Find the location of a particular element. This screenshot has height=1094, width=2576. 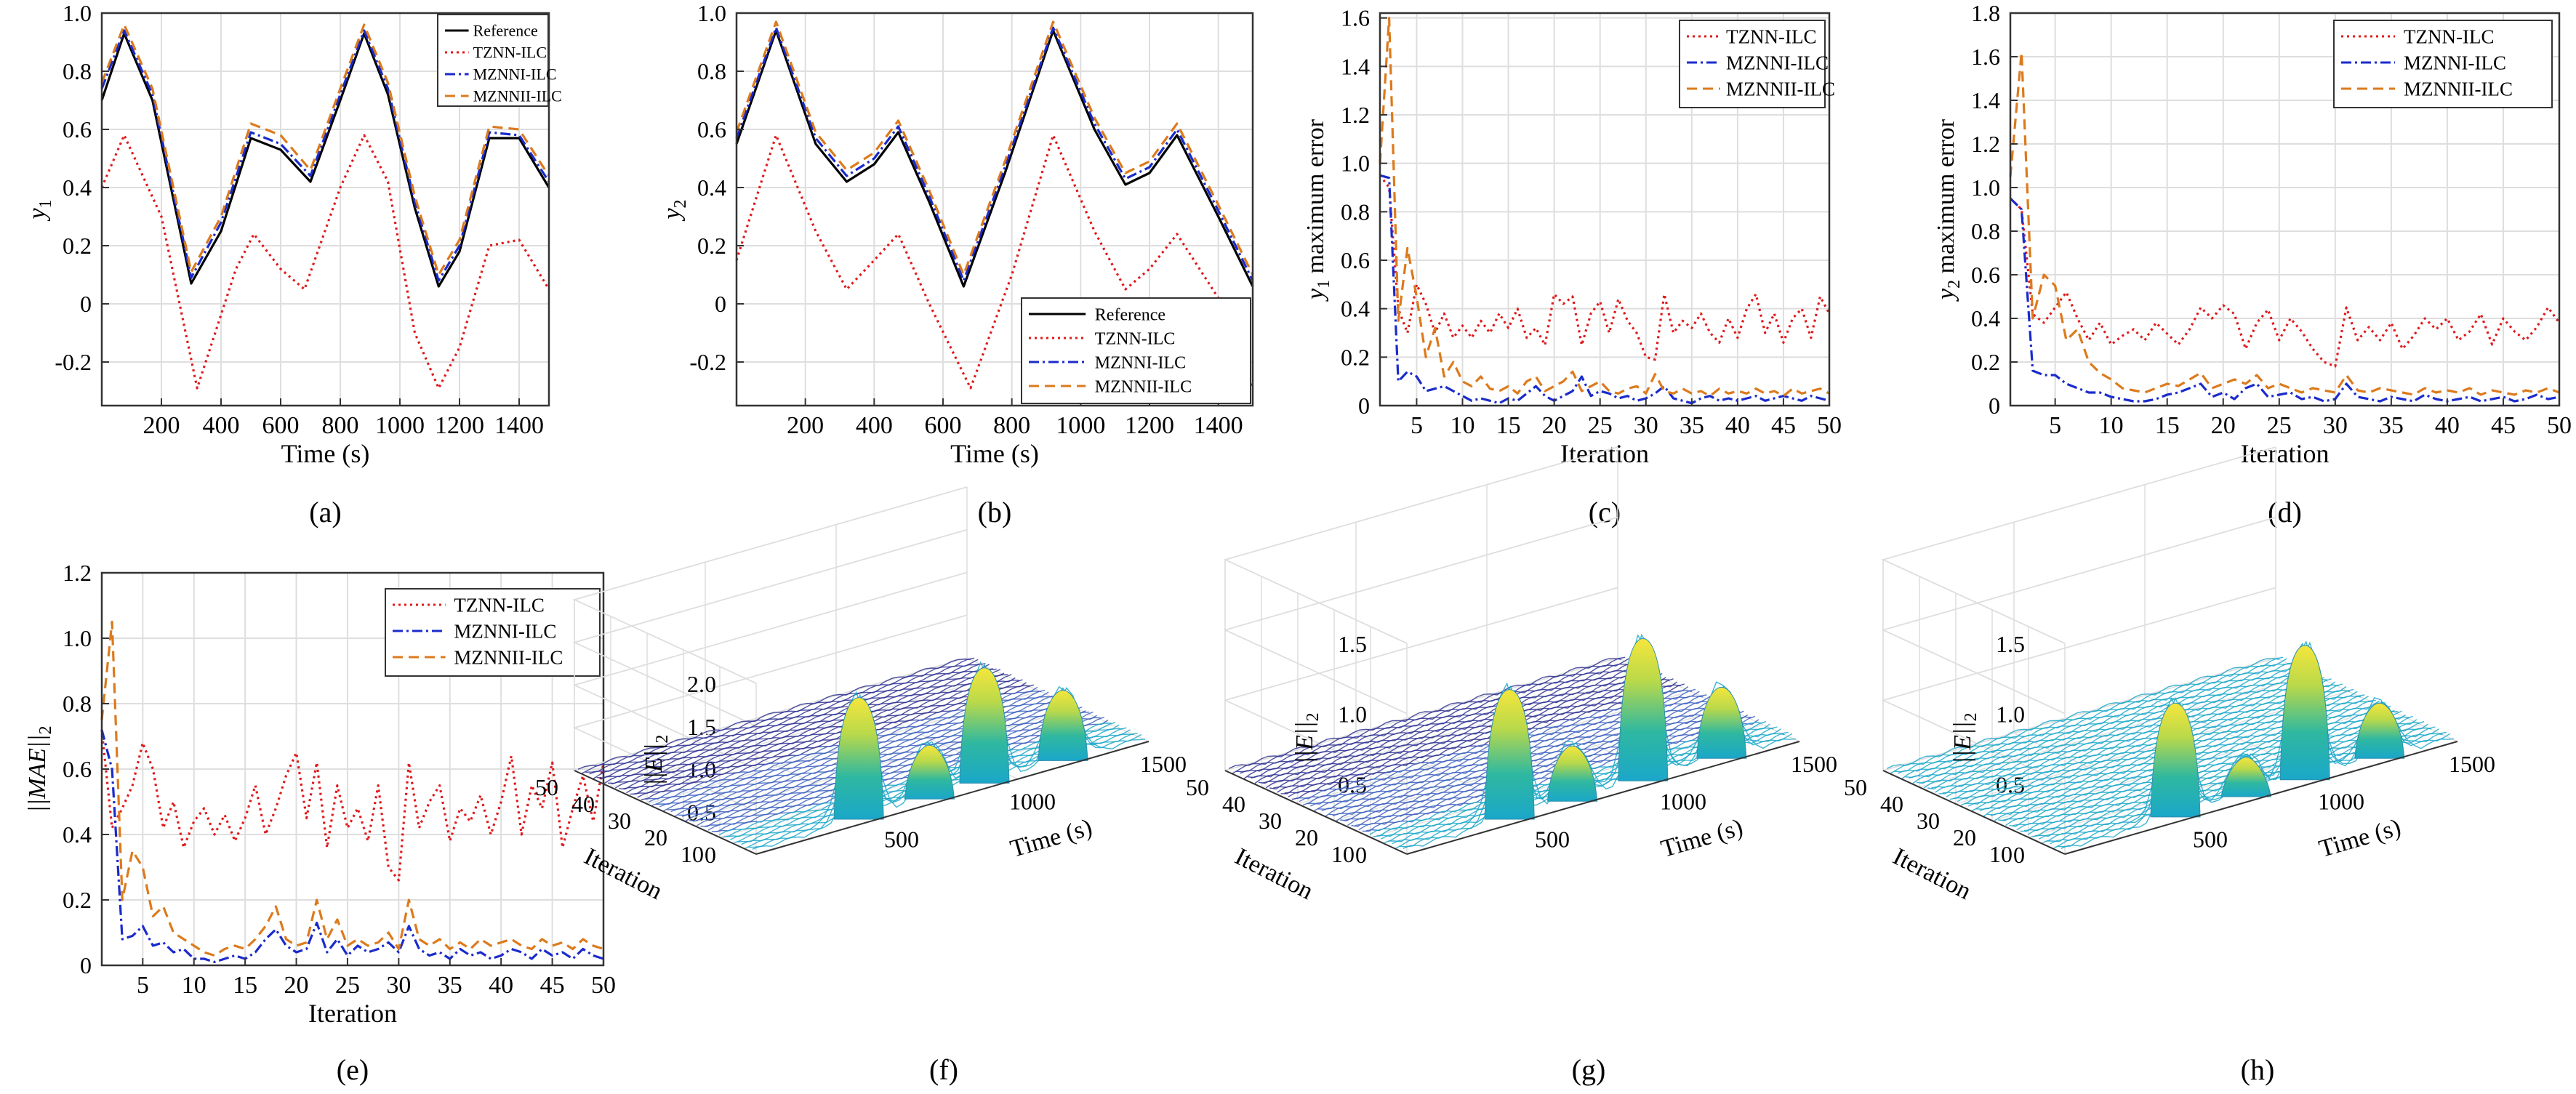

x-tick-label: 35 is located at coordinates (450, 985).